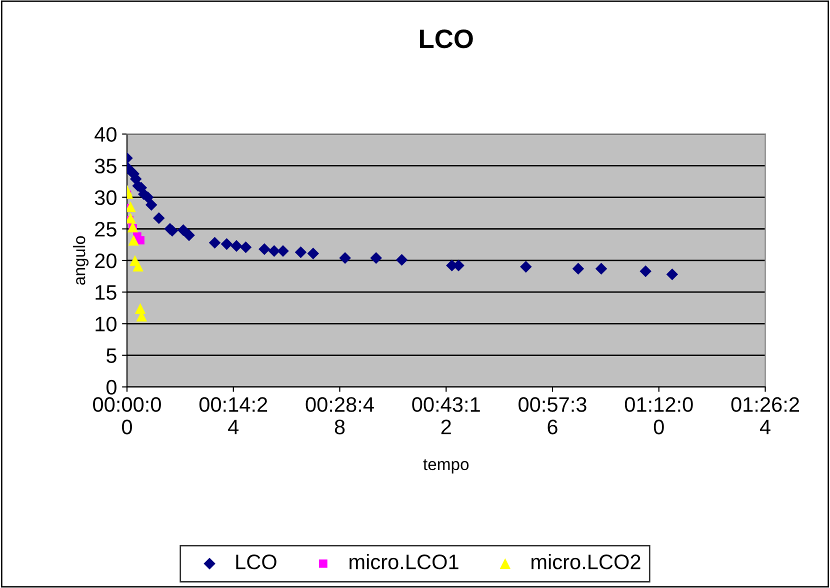 The image size is (830, 588). I want to click on y-tick-label: 35, so click(105, 166).